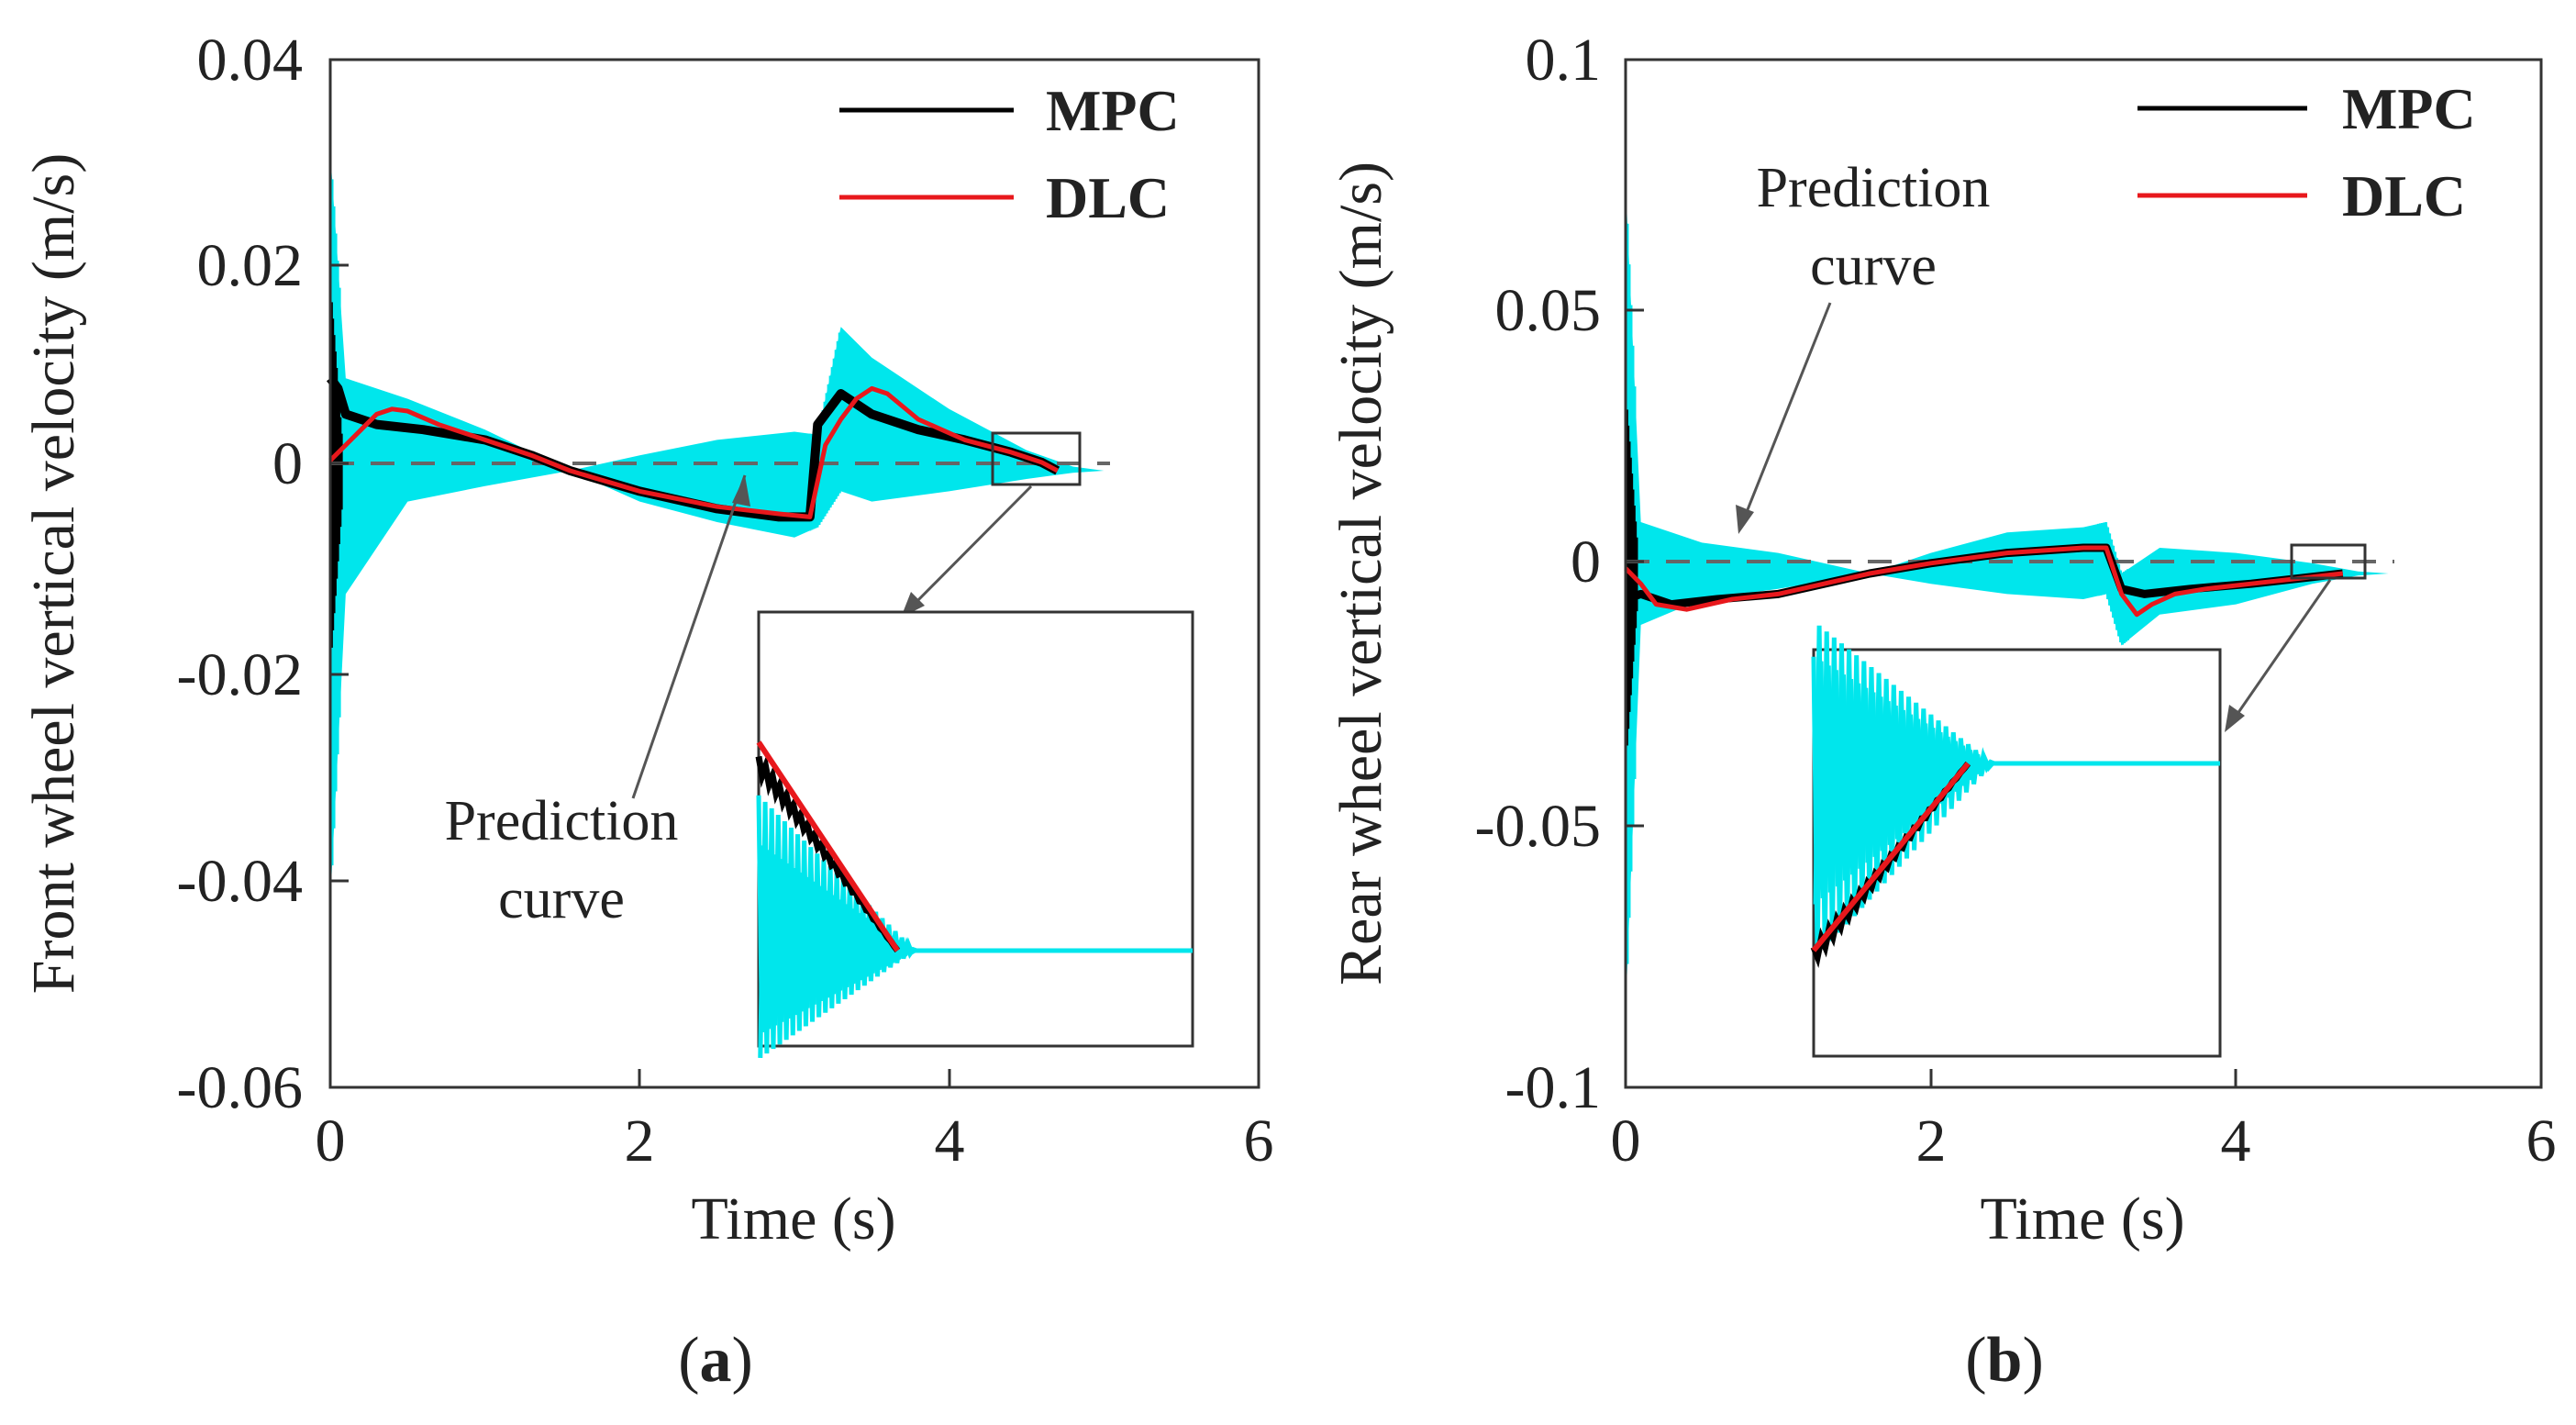 This screenshot has height=1425, width=2576. I want to click on annotation-text-b: curve, so click(1873, 266).